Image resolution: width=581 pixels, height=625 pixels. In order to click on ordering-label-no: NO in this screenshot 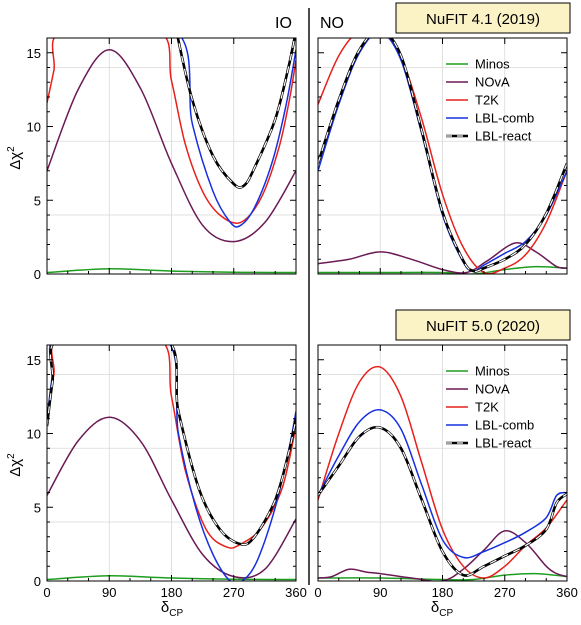, I will do `click(332, 23)`.